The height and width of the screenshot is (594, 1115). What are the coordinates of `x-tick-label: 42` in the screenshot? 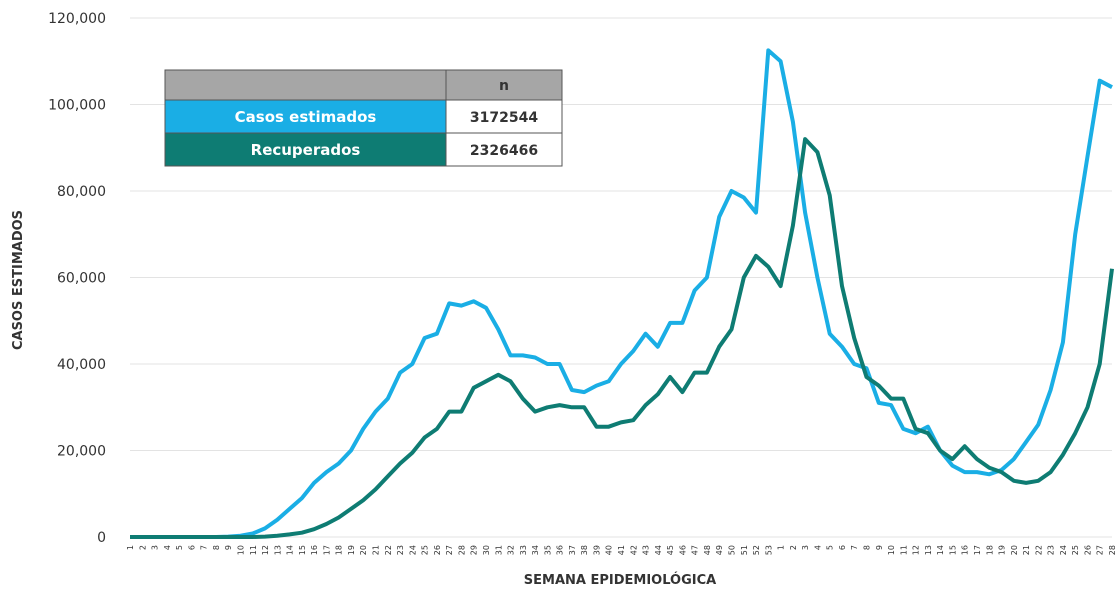 It's located at (633, 550).